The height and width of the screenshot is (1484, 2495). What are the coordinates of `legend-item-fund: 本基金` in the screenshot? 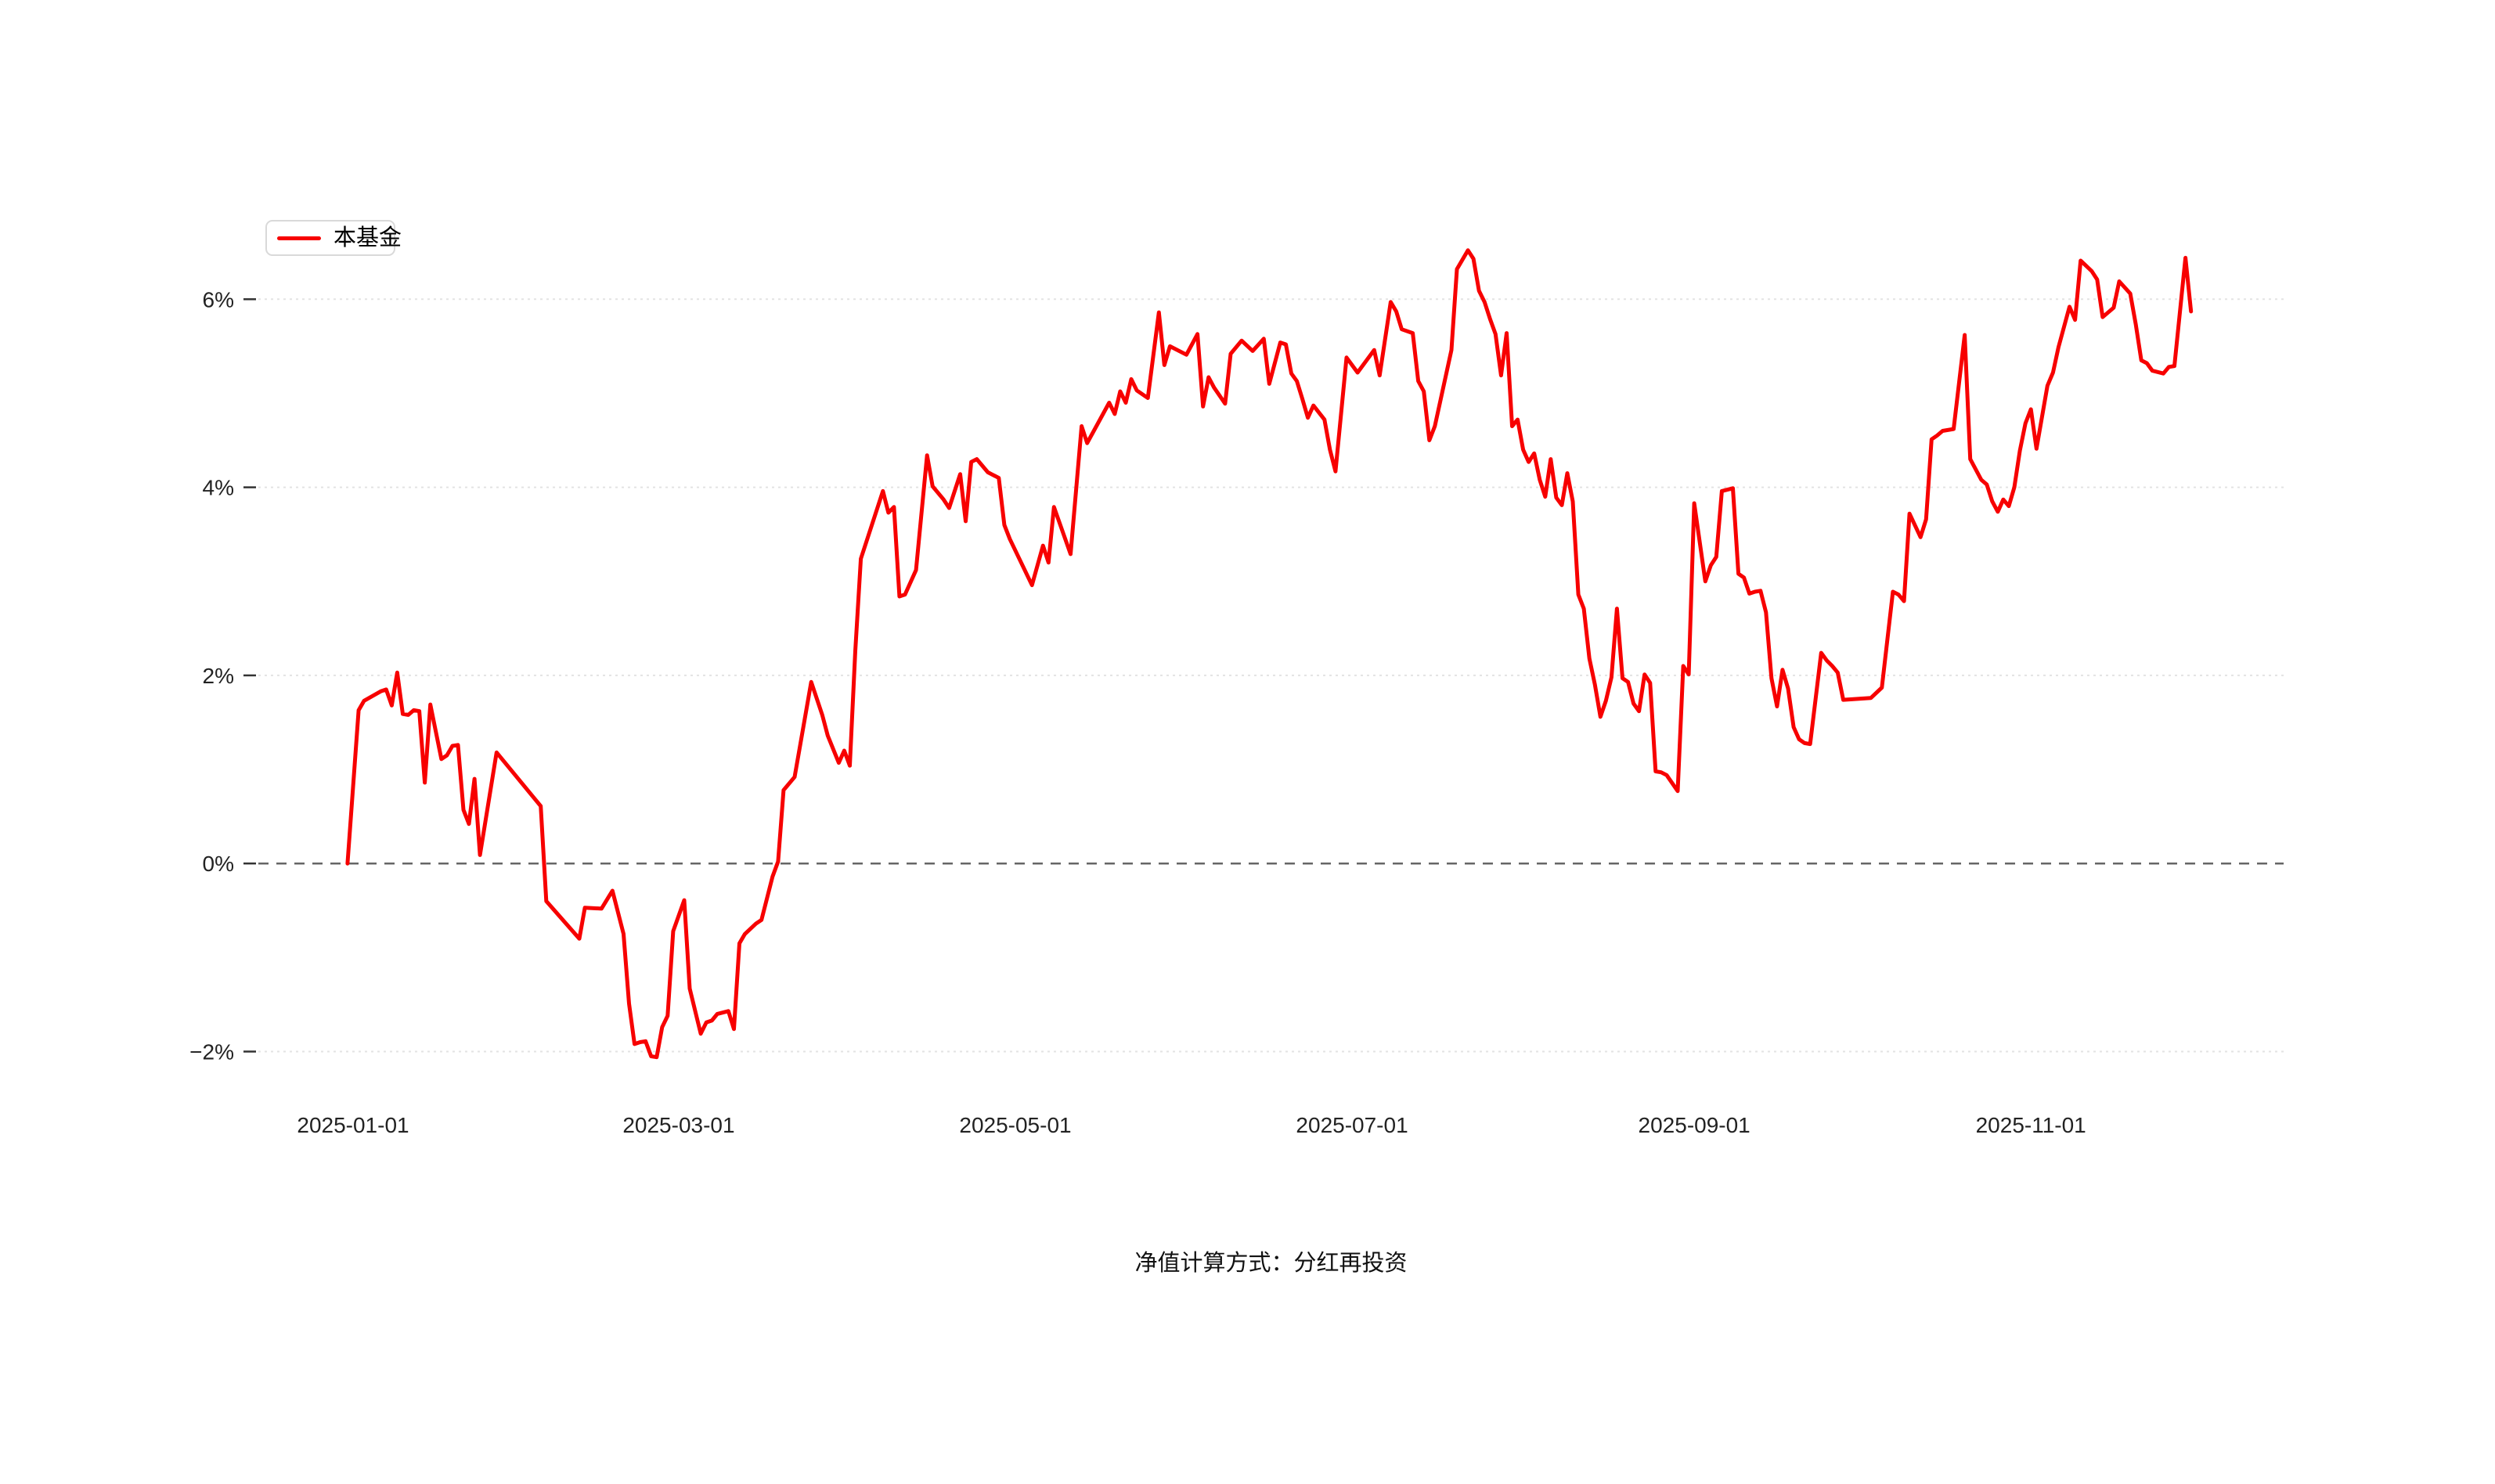 It's located at (334, 238).